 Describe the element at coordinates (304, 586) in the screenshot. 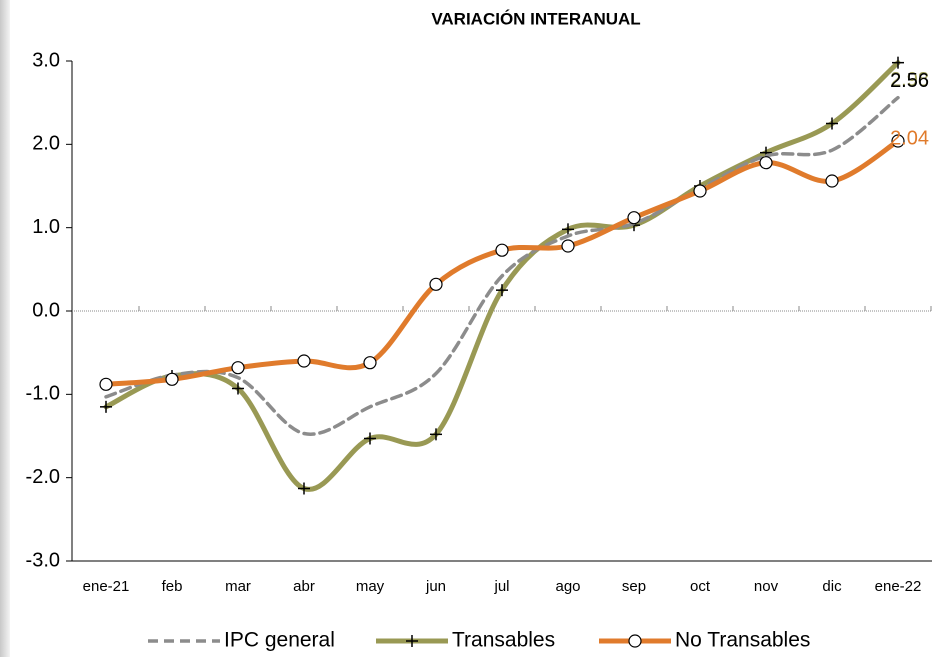

I see `x-tick-label: abr` at that location.